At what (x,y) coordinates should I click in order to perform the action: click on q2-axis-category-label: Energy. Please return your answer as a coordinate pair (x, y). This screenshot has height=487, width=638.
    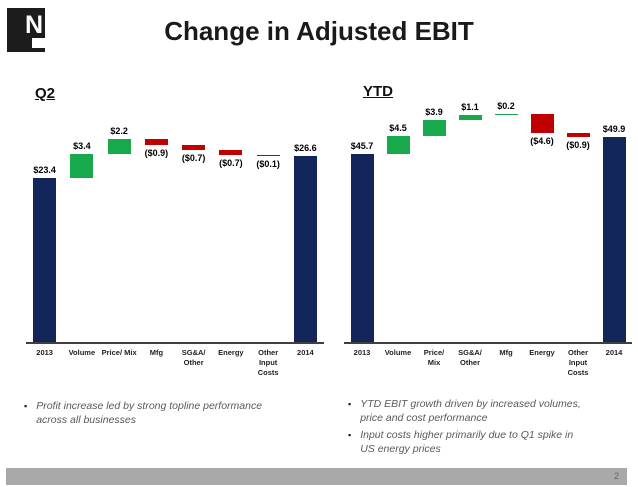
    Looking at the image, I should click on (231, 352).